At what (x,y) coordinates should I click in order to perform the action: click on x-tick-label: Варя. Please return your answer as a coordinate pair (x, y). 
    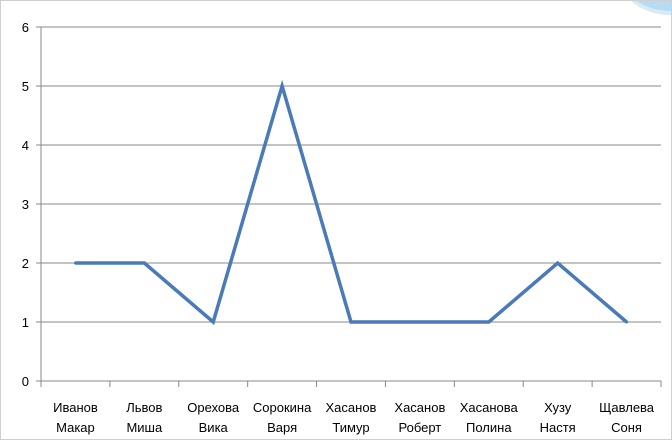
    Looking at the image, I should click on (282, 427).